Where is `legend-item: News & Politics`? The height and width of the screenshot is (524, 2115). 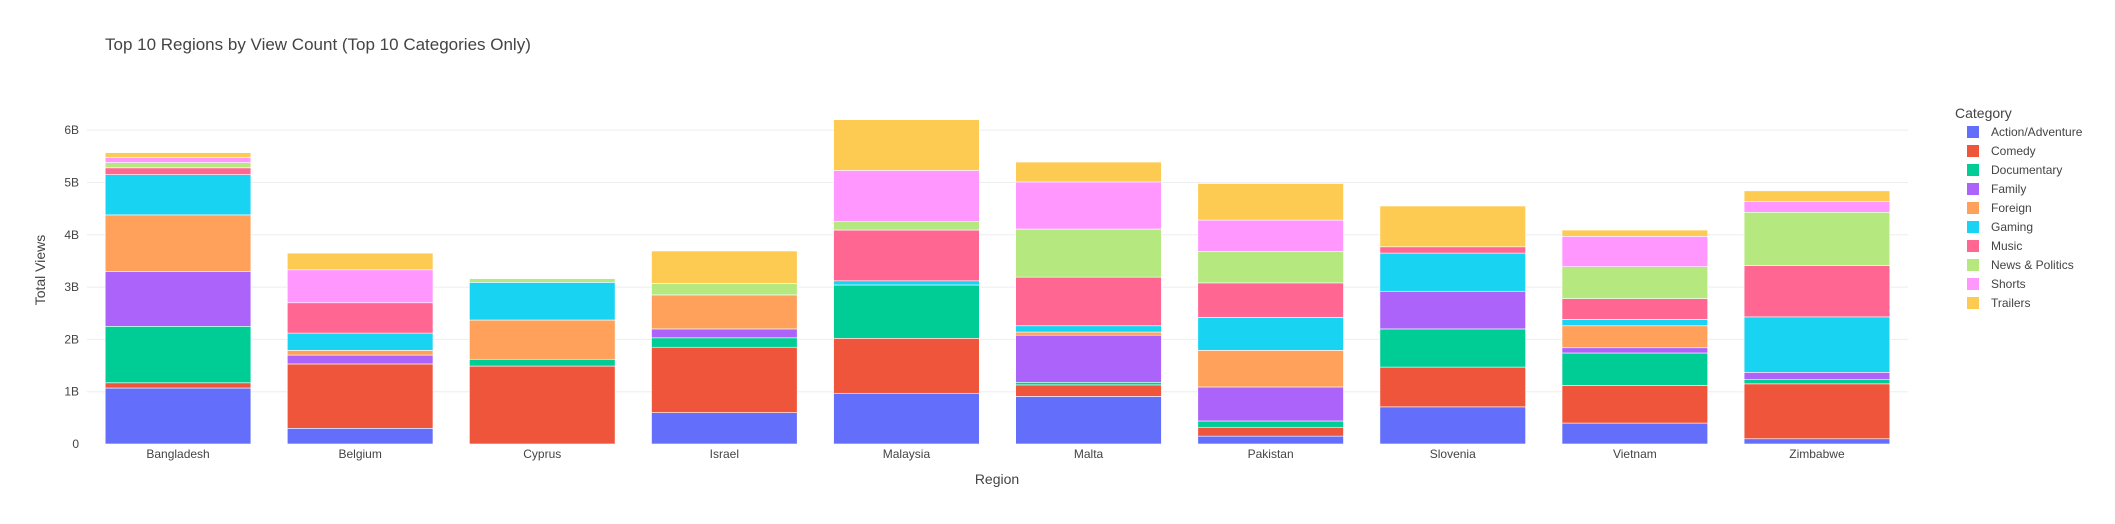
legend-item: News & Politics is located at coordinates (2020, 265).